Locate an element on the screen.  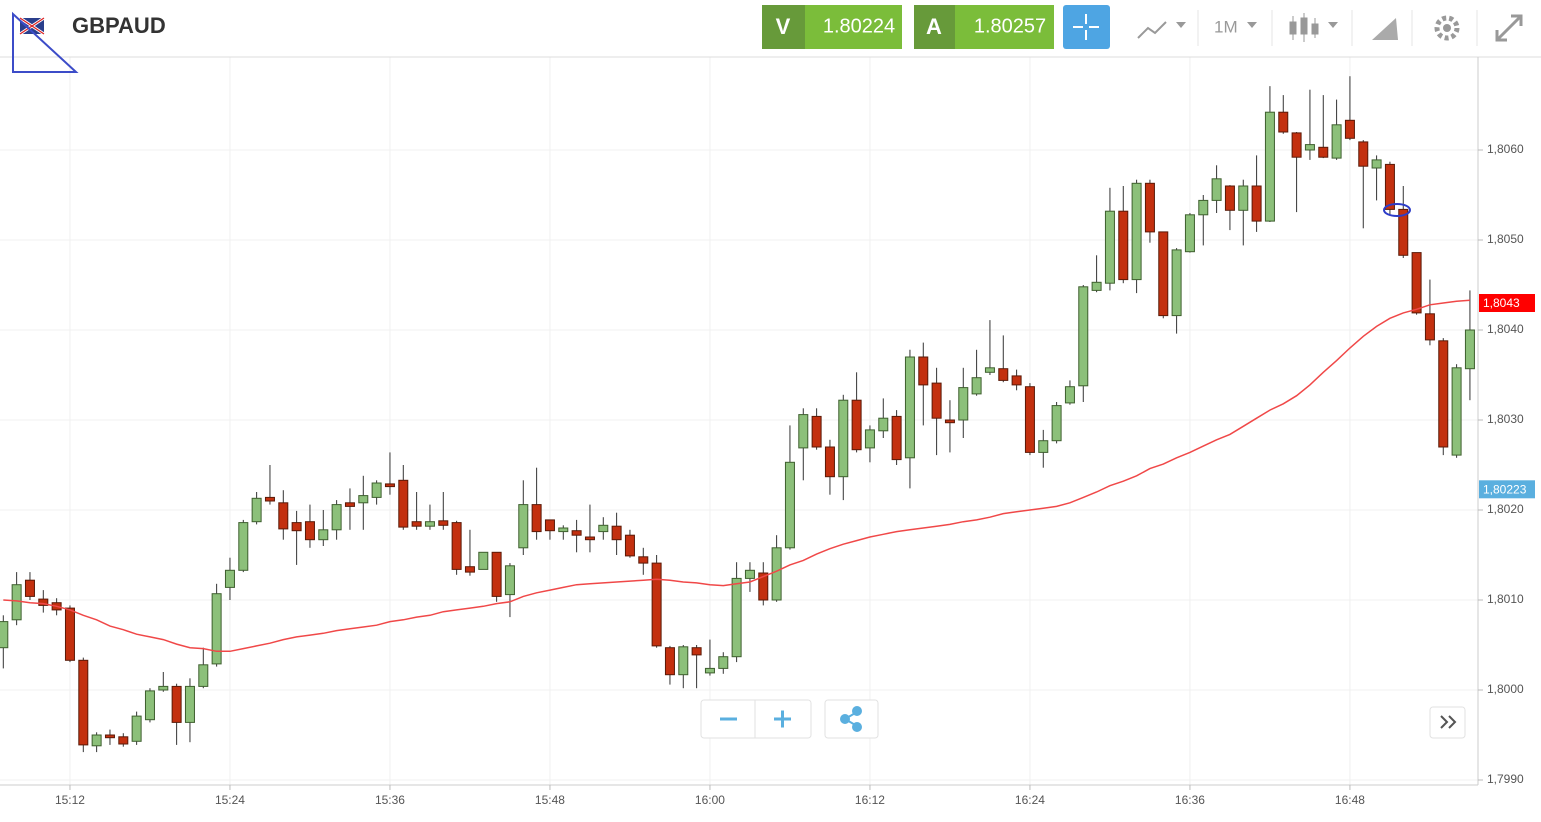
interval-label: 1M is located at coordinates (1226, 26).